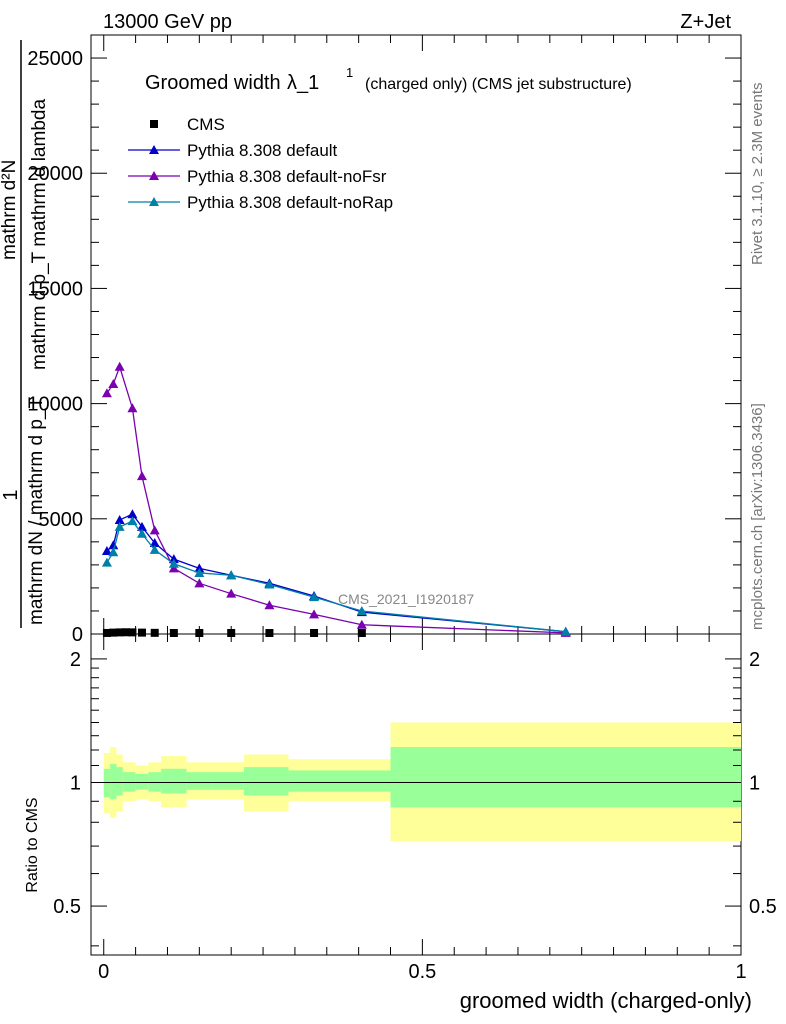  Describe the element at coordinates (103, 972) in the screenshot. I see `ratio-x-tick-label-0: 0` at that location.